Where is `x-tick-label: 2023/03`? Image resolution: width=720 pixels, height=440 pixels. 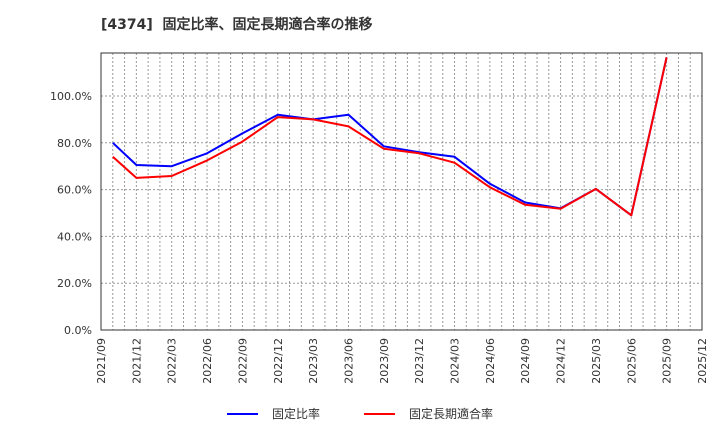 x-tick-label: 2023/03 is located at coordinates (313, 361).